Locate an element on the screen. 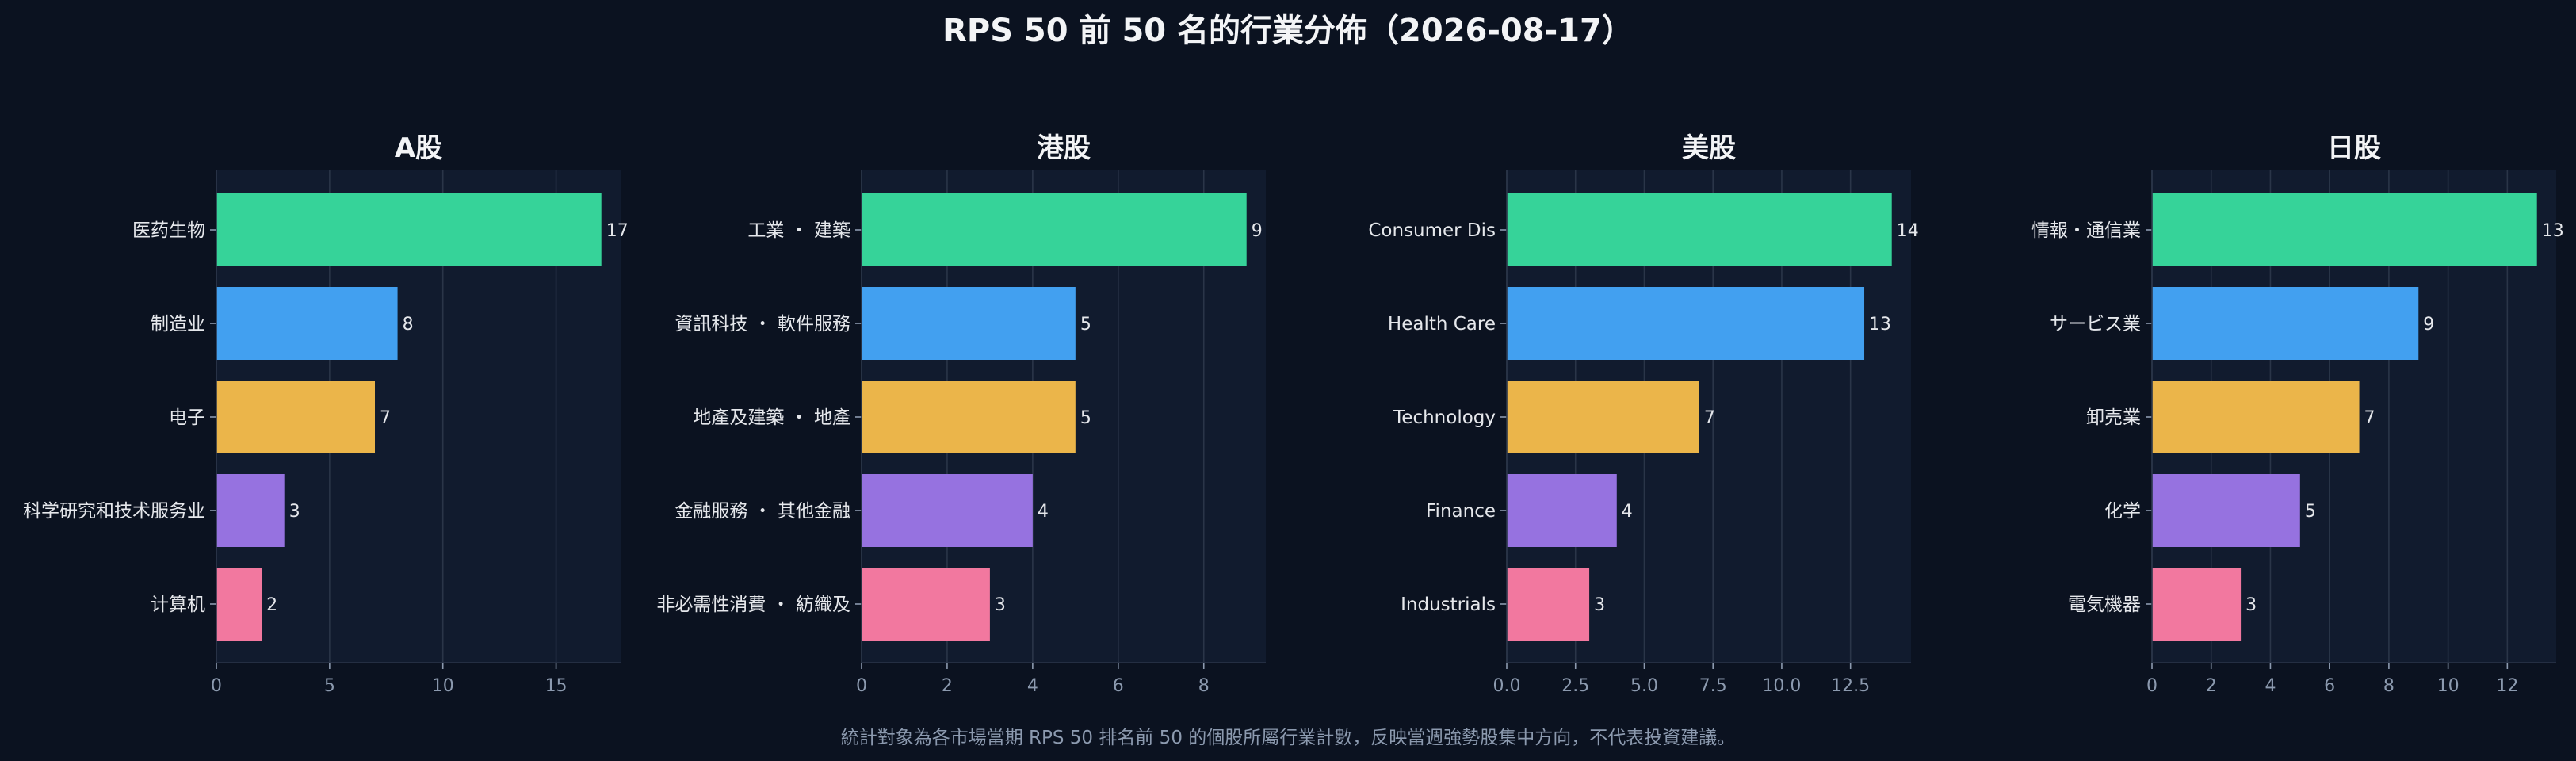  category-label: 卸売業 is located at coordinates (2113, 418).